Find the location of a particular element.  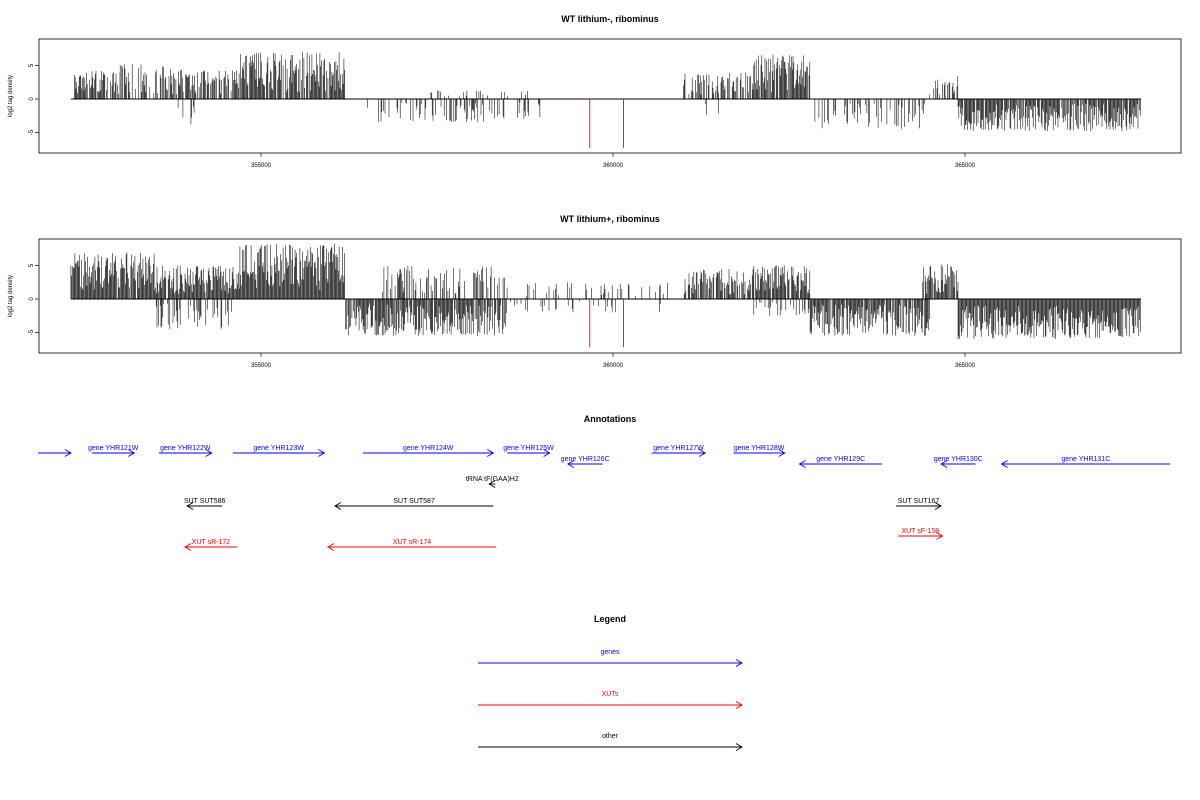

annotation-label: tRNA tF(GAA)H2 is located at coordinates (492, 479).